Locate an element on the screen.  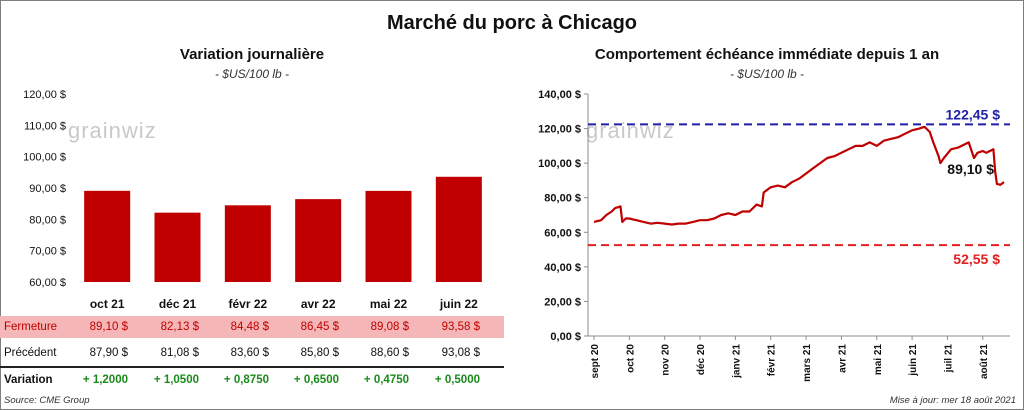
close-row-label: Fermeture is located at coordinates (31, 327).